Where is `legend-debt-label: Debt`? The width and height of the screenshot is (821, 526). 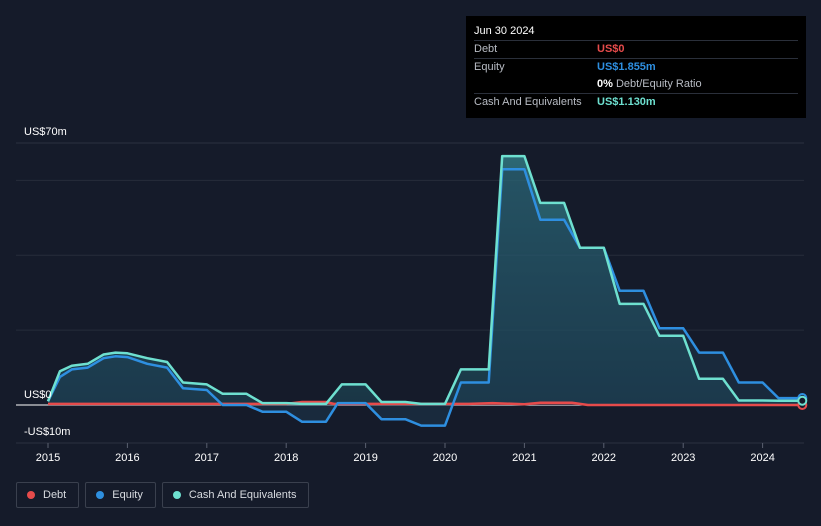 legend-debt-label: Debt is located at coordinates (55, 495).